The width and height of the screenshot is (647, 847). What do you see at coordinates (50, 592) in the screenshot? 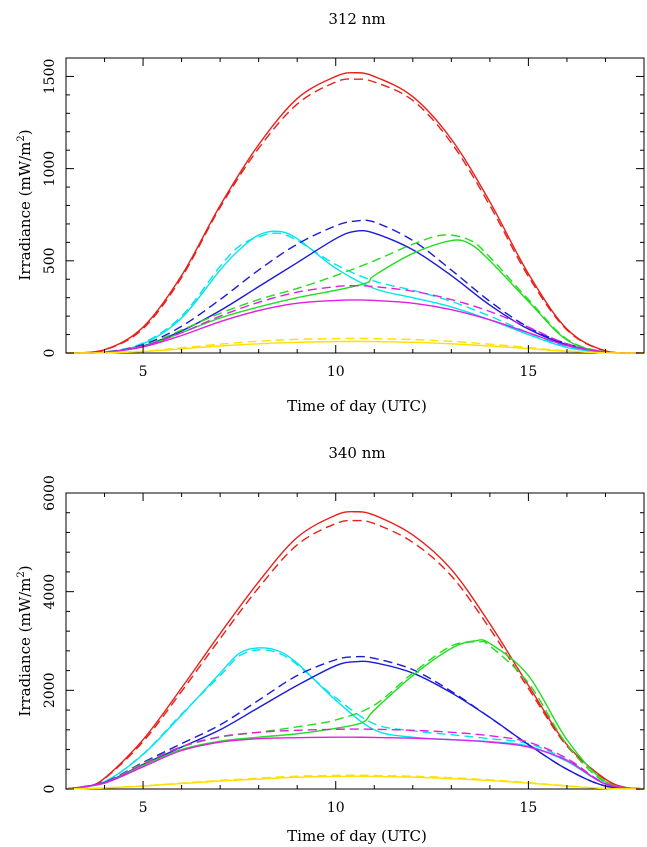
I see `y-tick-label: 4000` at bounding box center [50, 592].